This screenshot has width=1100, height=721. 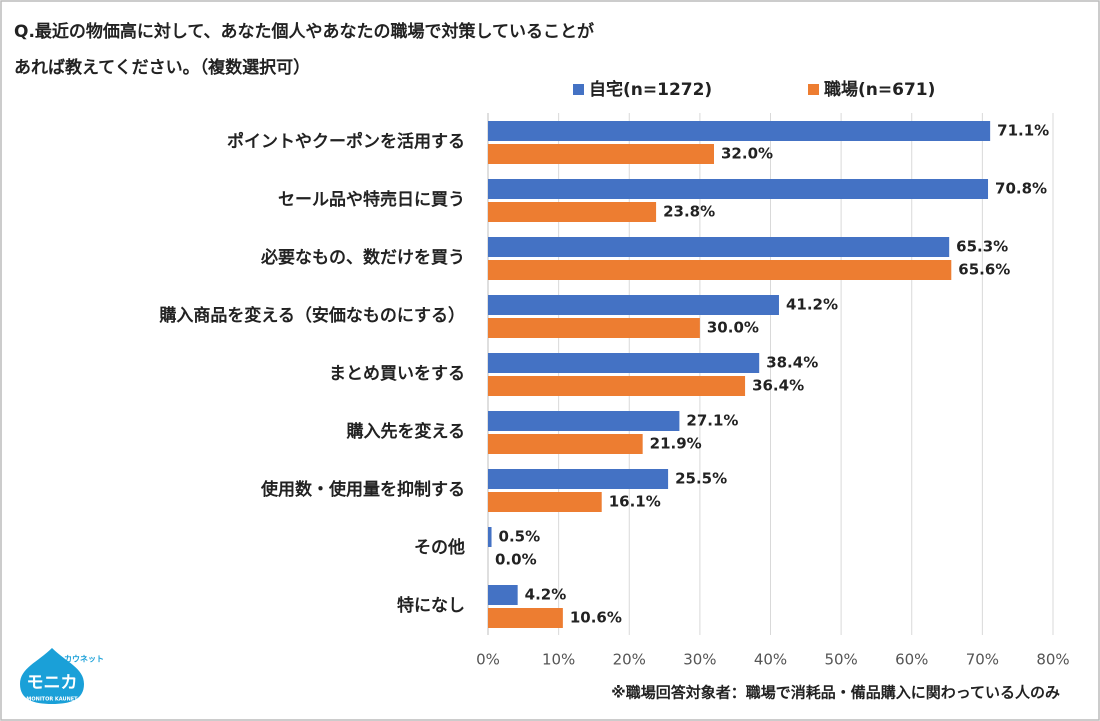 What do you see at coordinates (439, 547) in the screenshot?
I see `y-tick-label: その他` at bounding box center [439, 547].